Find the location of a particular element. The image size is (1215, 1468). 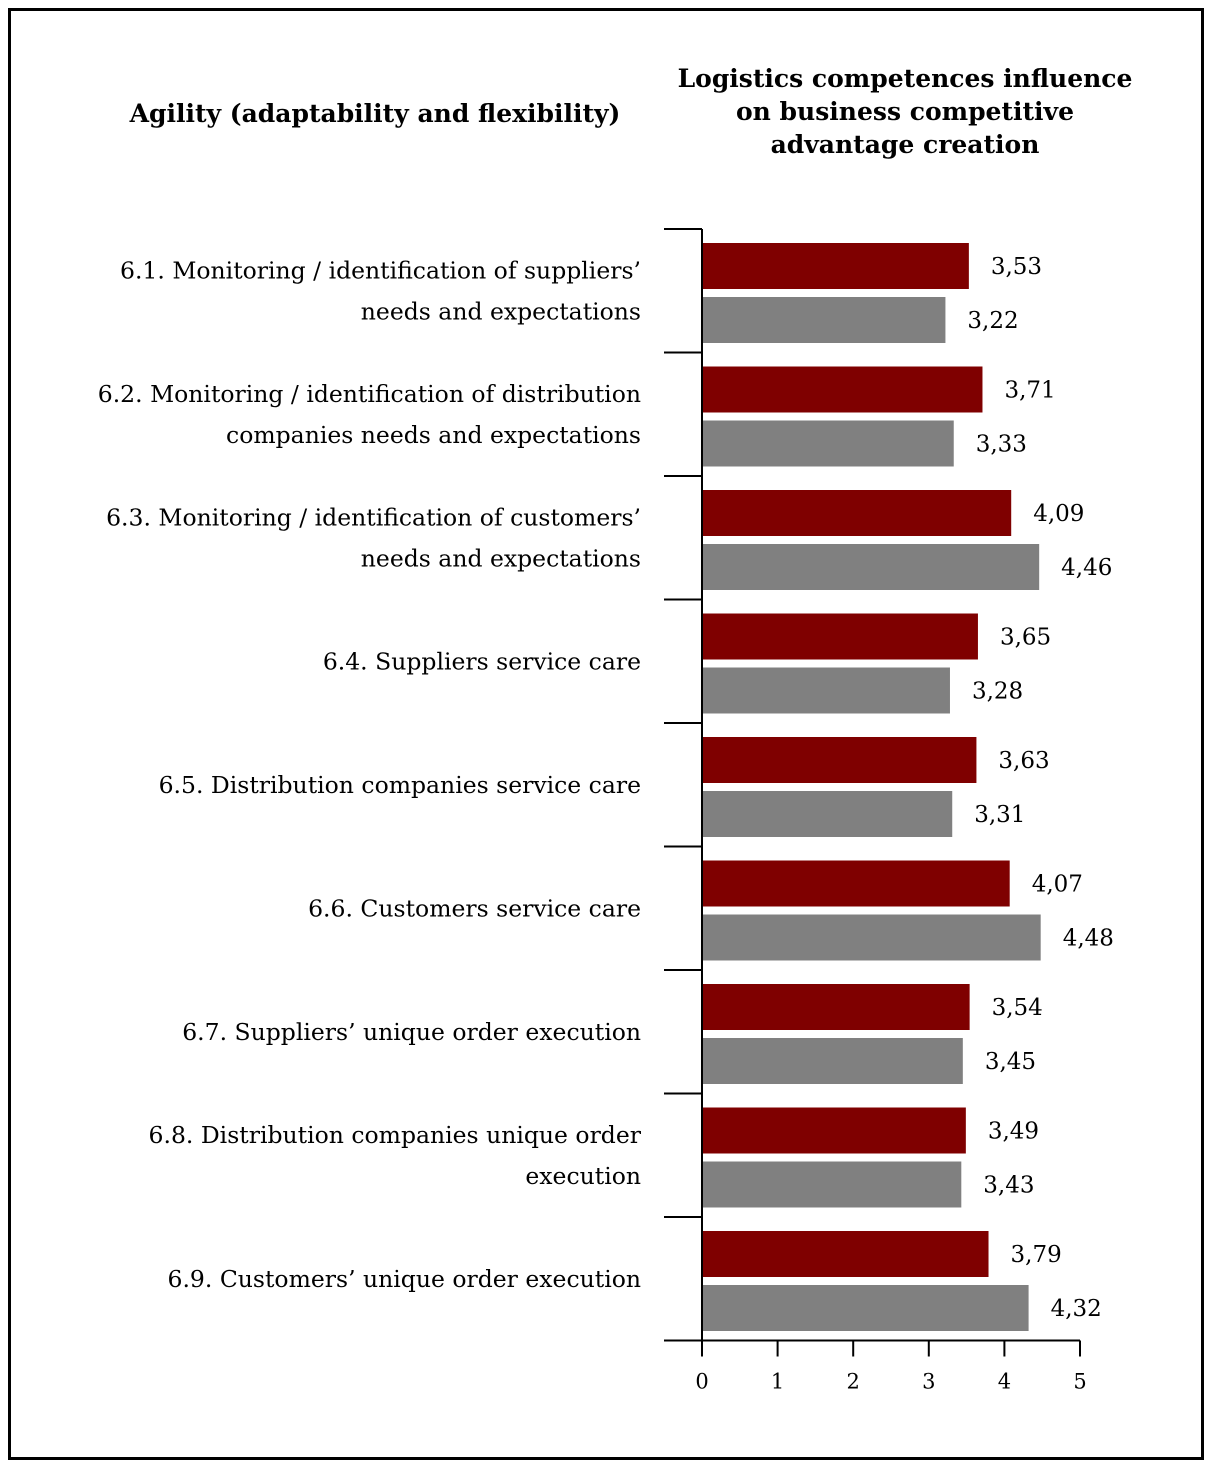

value-label-series-1: 3,54 is located at coordinates (1017, 1008).